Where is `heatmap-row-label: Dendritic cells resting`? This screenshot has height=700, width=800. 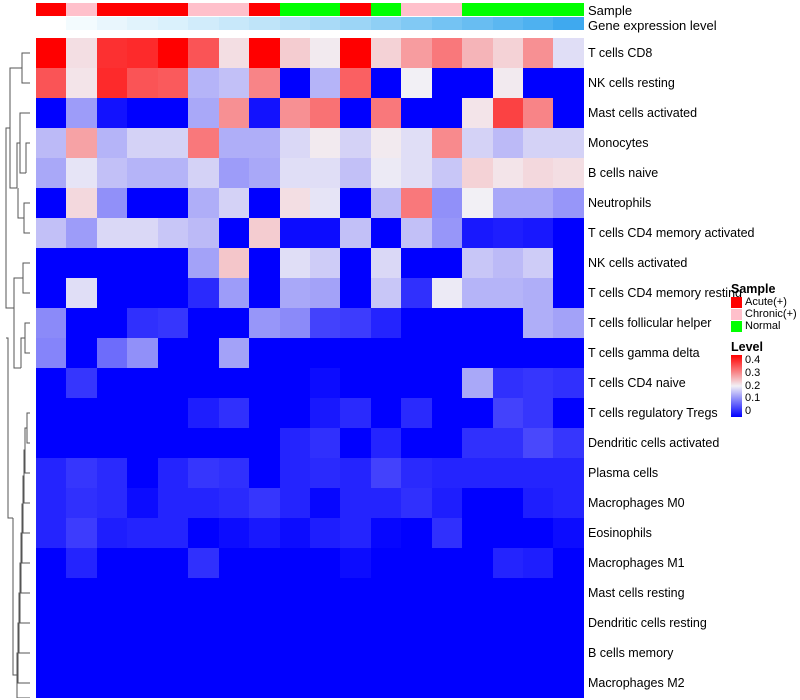 heatmap-row-label: Dendritic cells resting is located at coordinates (647, 623).